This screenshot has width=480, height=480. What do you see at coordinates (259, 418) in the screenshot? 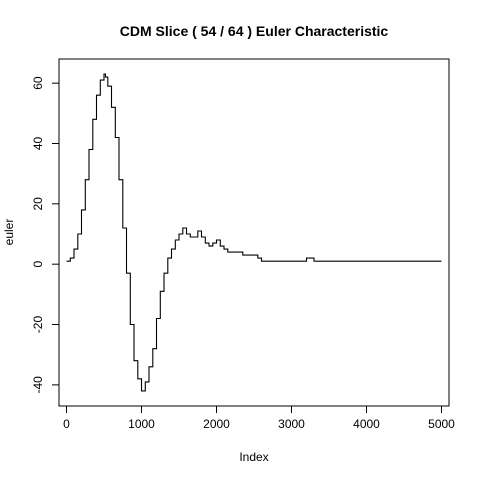
I see `x-axis: 0 1000 2000 3000 4000 5000` at bounding box center [259, 418].